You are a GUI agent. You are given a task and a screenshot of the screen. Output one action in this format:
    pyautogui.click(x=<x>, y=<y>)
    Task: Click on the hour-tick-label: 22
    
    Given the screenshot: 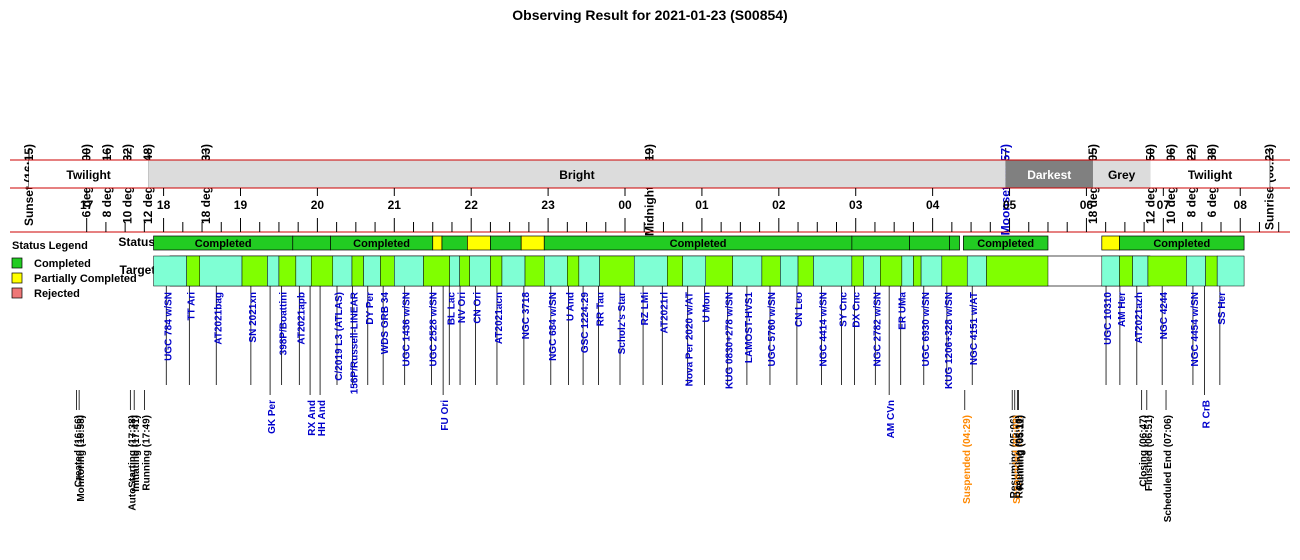 What is the action you would take?
    pyautogui.click(x=472, y=205)
    